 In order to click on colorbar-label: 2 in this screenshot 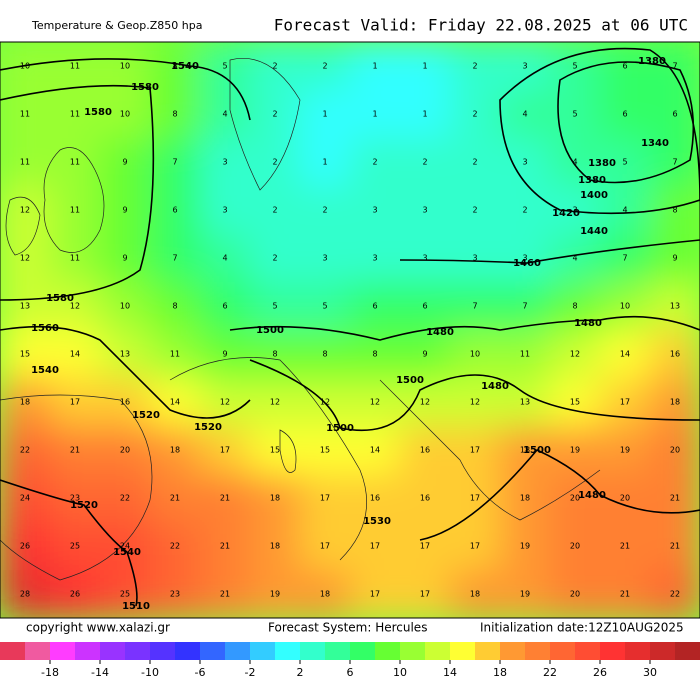, I will do `click(300, 672)`.